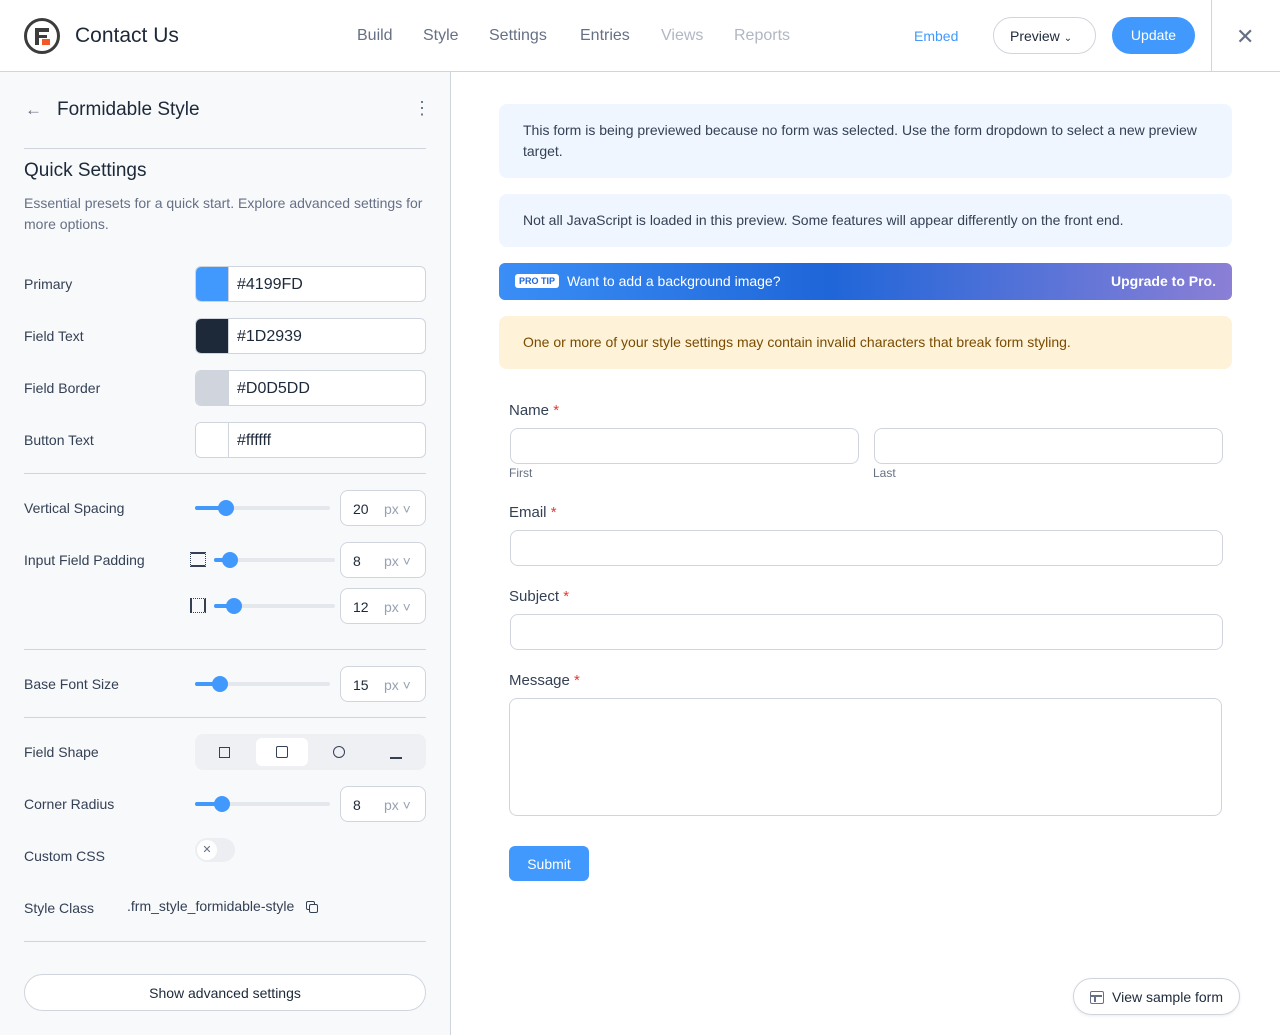 Image resolution: width=1280 pixels, height=1035 pixels. I want to click on corner-radius-input: 8 px ˅, so click(383, 804).